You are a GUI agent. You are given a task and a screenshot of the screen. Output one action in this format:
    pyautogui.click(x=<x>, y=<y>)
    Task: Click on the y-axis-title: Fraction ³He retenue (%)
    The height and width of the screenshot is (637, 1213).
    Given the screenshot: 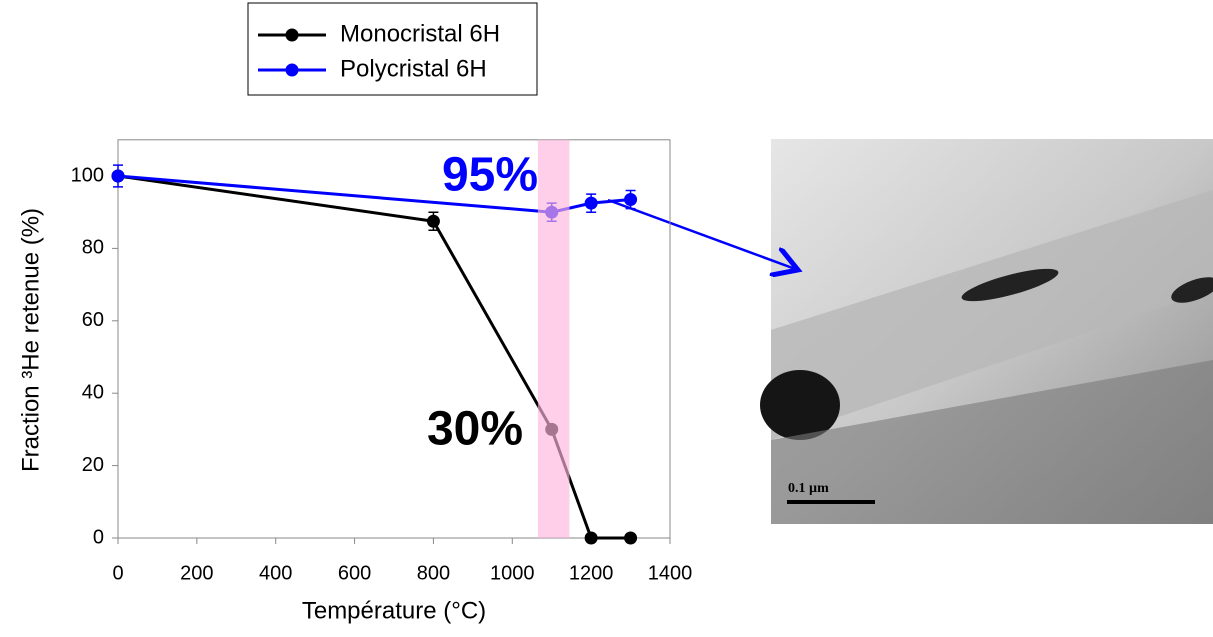 What is the action you would take?
    pyautogui.click(x=30, y=340)
    